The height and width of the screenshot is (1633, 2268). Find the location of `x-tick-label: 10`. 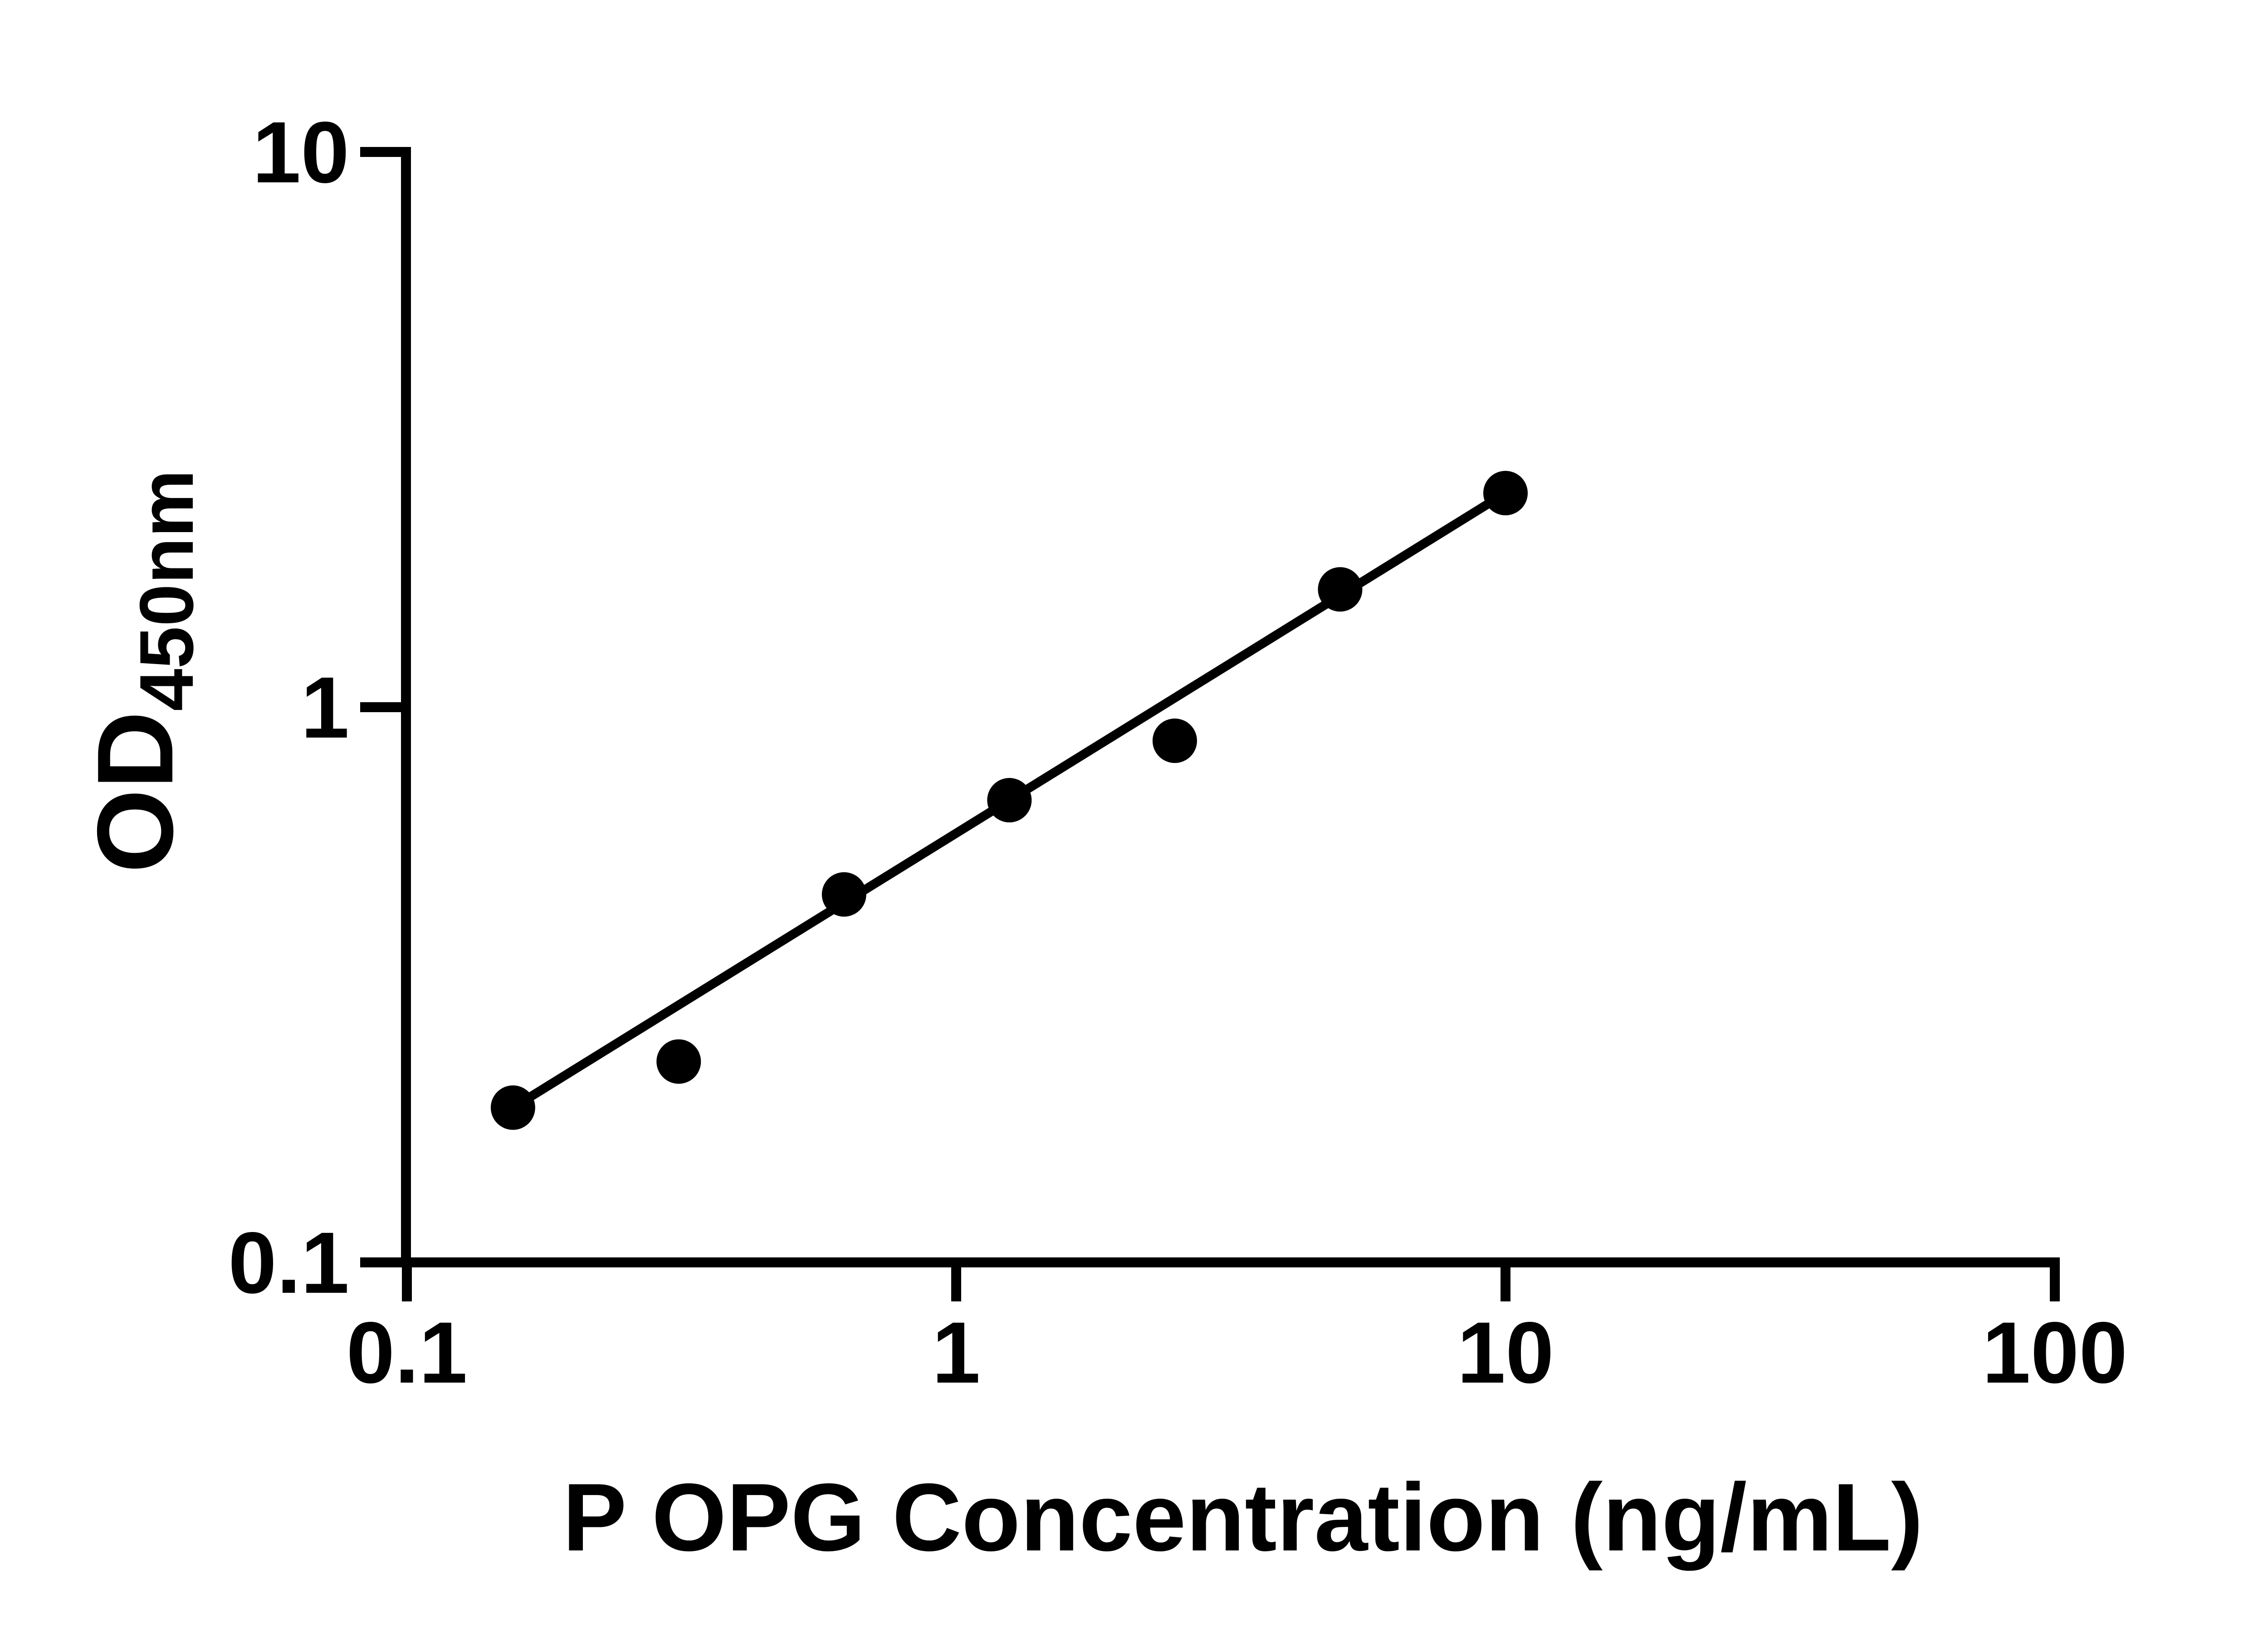

x-tick-label: 10 is located at coordinates (1505, 1352).